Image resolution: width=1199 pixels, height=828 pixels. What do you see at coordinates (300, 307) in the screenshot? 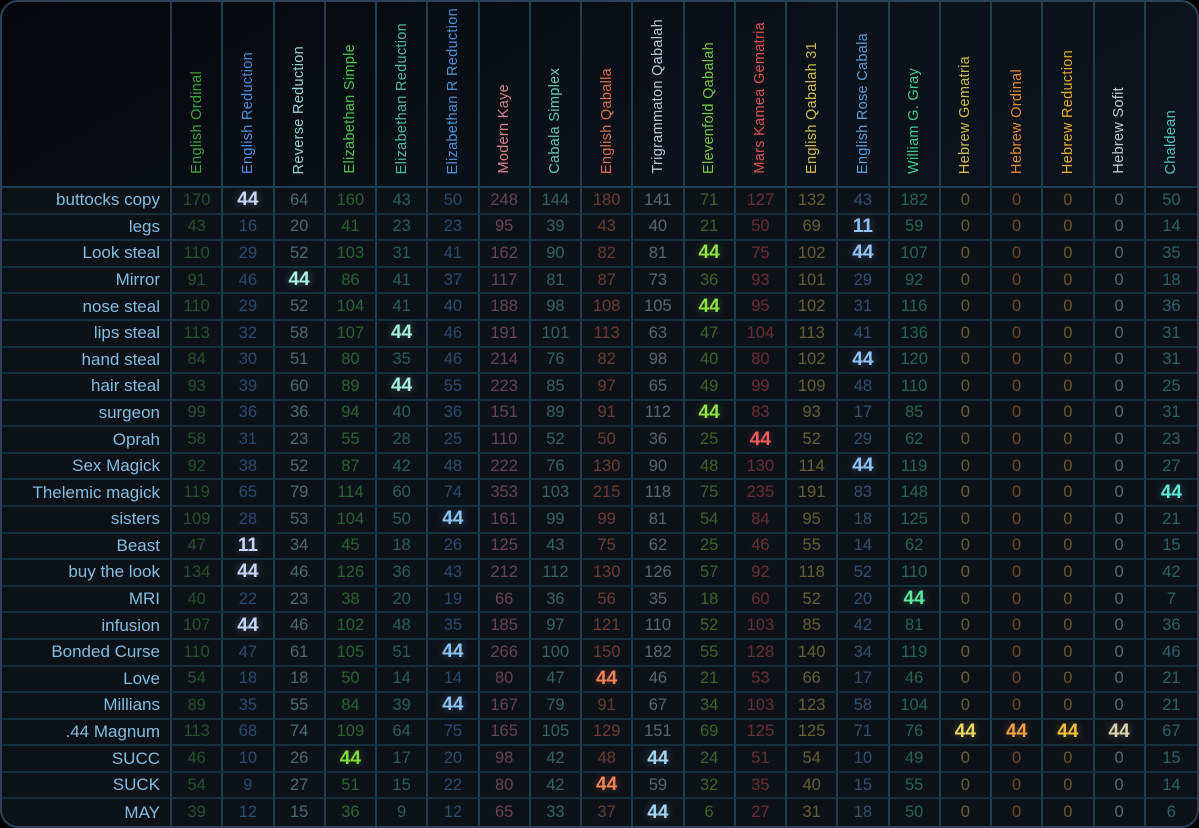
I see `value-cell-nose-steal-reverse-reduction: 52` at bounding box center [300, 307].